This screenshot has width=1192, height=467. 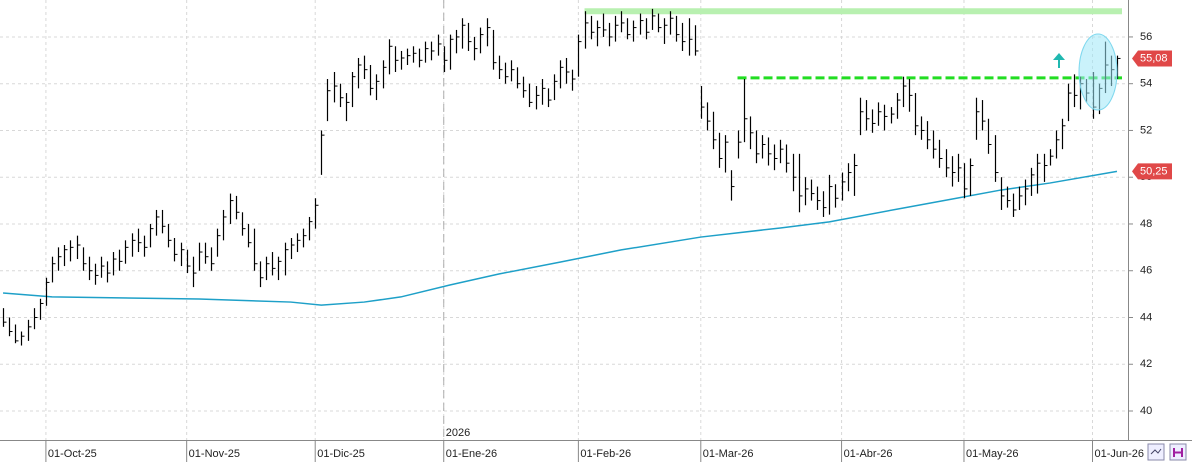 I want to click on up-arrow, so click(x=1059, y=60).